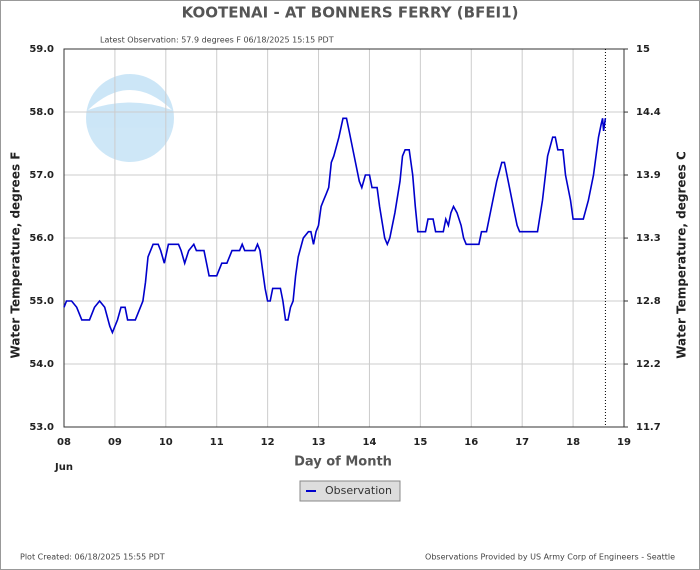  What do you see at coordinates (369, 442) in the screenshot?
I see `x-tick-label: 14` at bounding box center [369, 442].